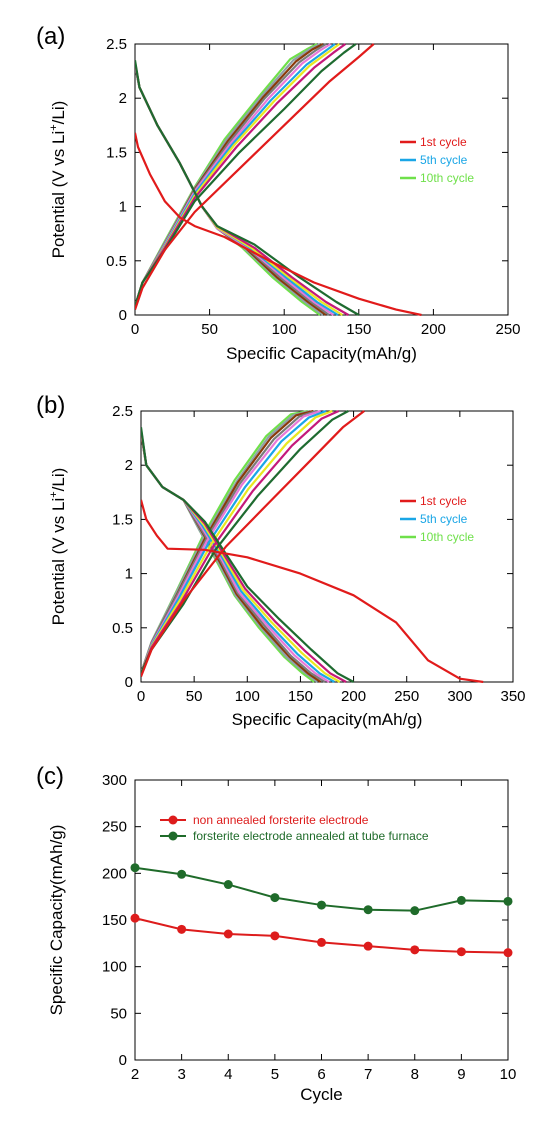 The image size is (544, 1126). I want to click on y-tick-label: 100, so click(114, 967).